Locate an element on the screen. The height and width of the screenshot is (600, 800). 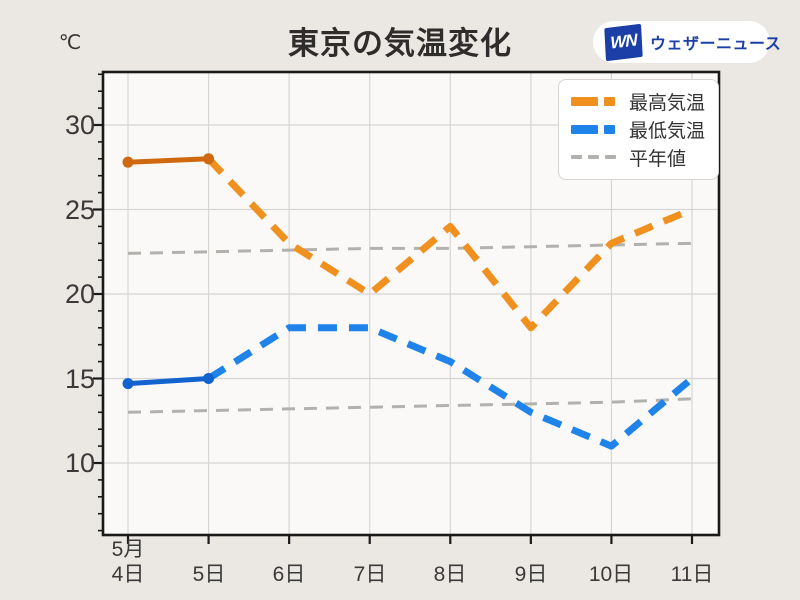
normal-dash-swatch-icon is located at coordinates (594, 157).